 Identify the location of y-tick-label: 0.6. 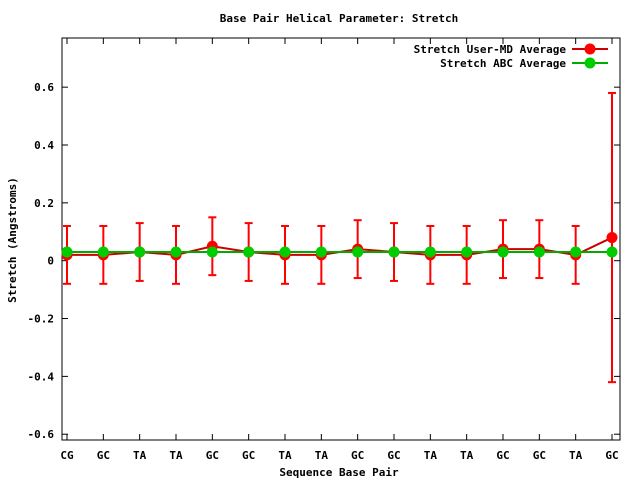
(44, 87).